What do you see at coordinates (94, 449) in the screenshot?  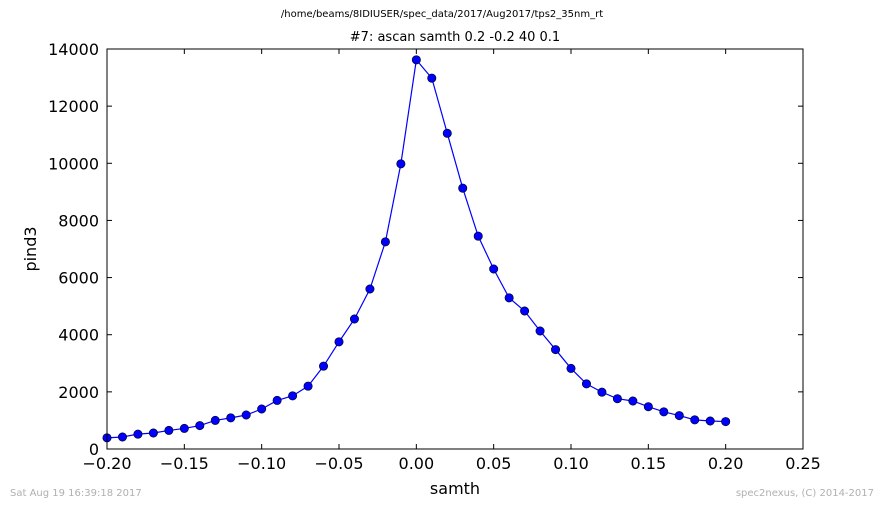 I see `y-tick-label: 0` at bounding box center [94, 449].